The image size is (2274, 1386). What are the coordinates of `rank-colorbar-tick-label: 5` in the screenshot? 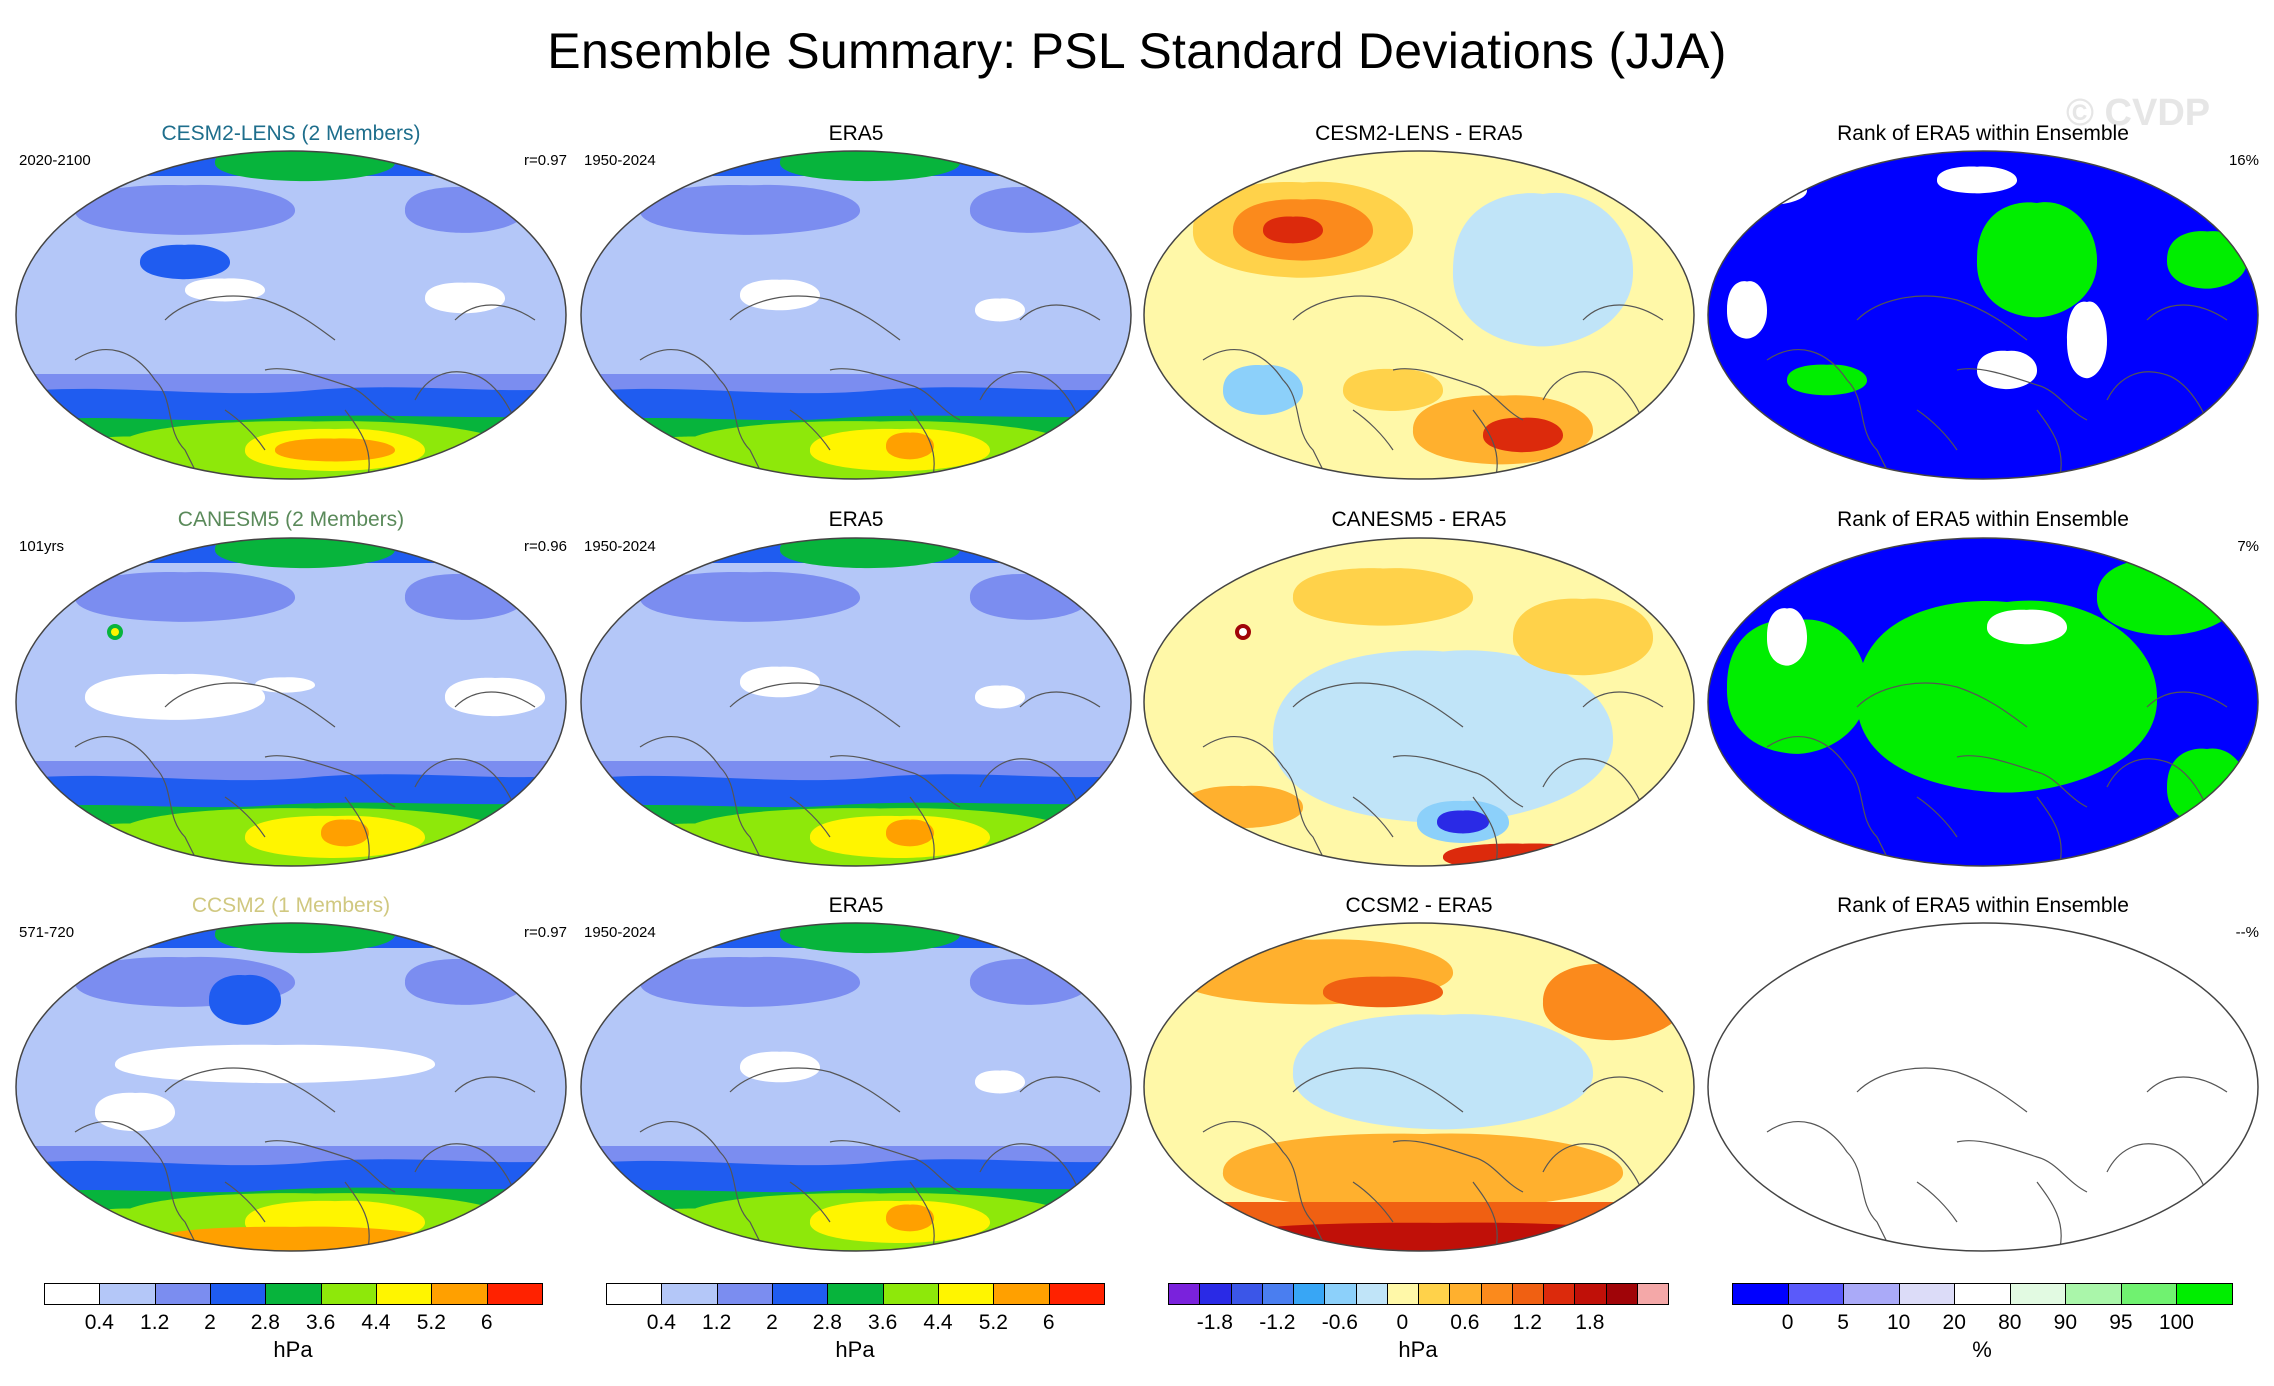 It's located at (1843, 1322).